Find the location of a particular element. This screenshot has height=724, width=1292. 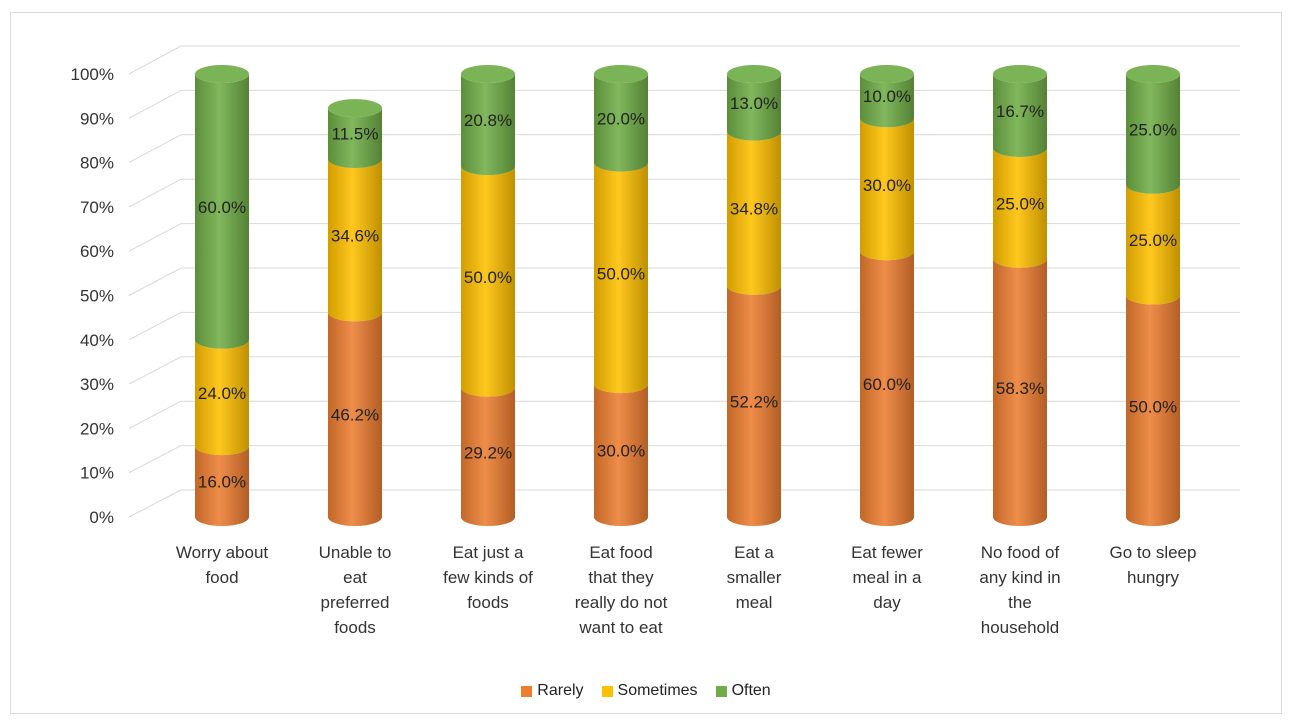

data-label: 52.2% is located at coordinates (754, 401).